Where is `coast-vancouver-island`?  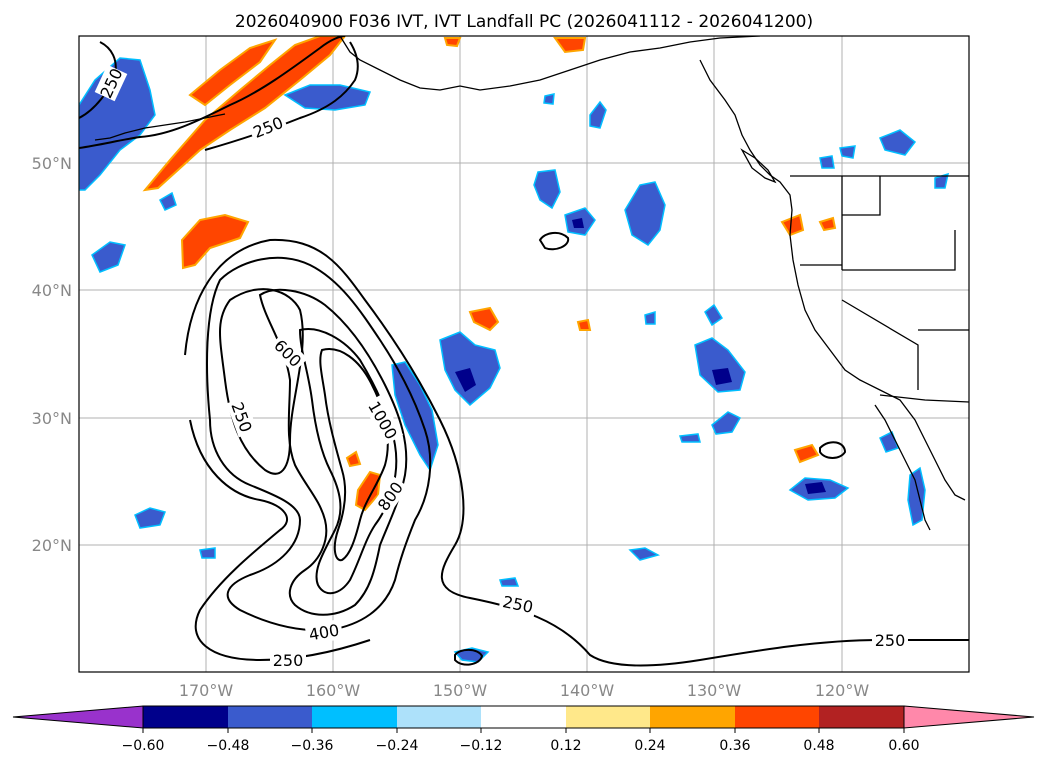
coast-vancouver-island is located at coordinates (758, 166).